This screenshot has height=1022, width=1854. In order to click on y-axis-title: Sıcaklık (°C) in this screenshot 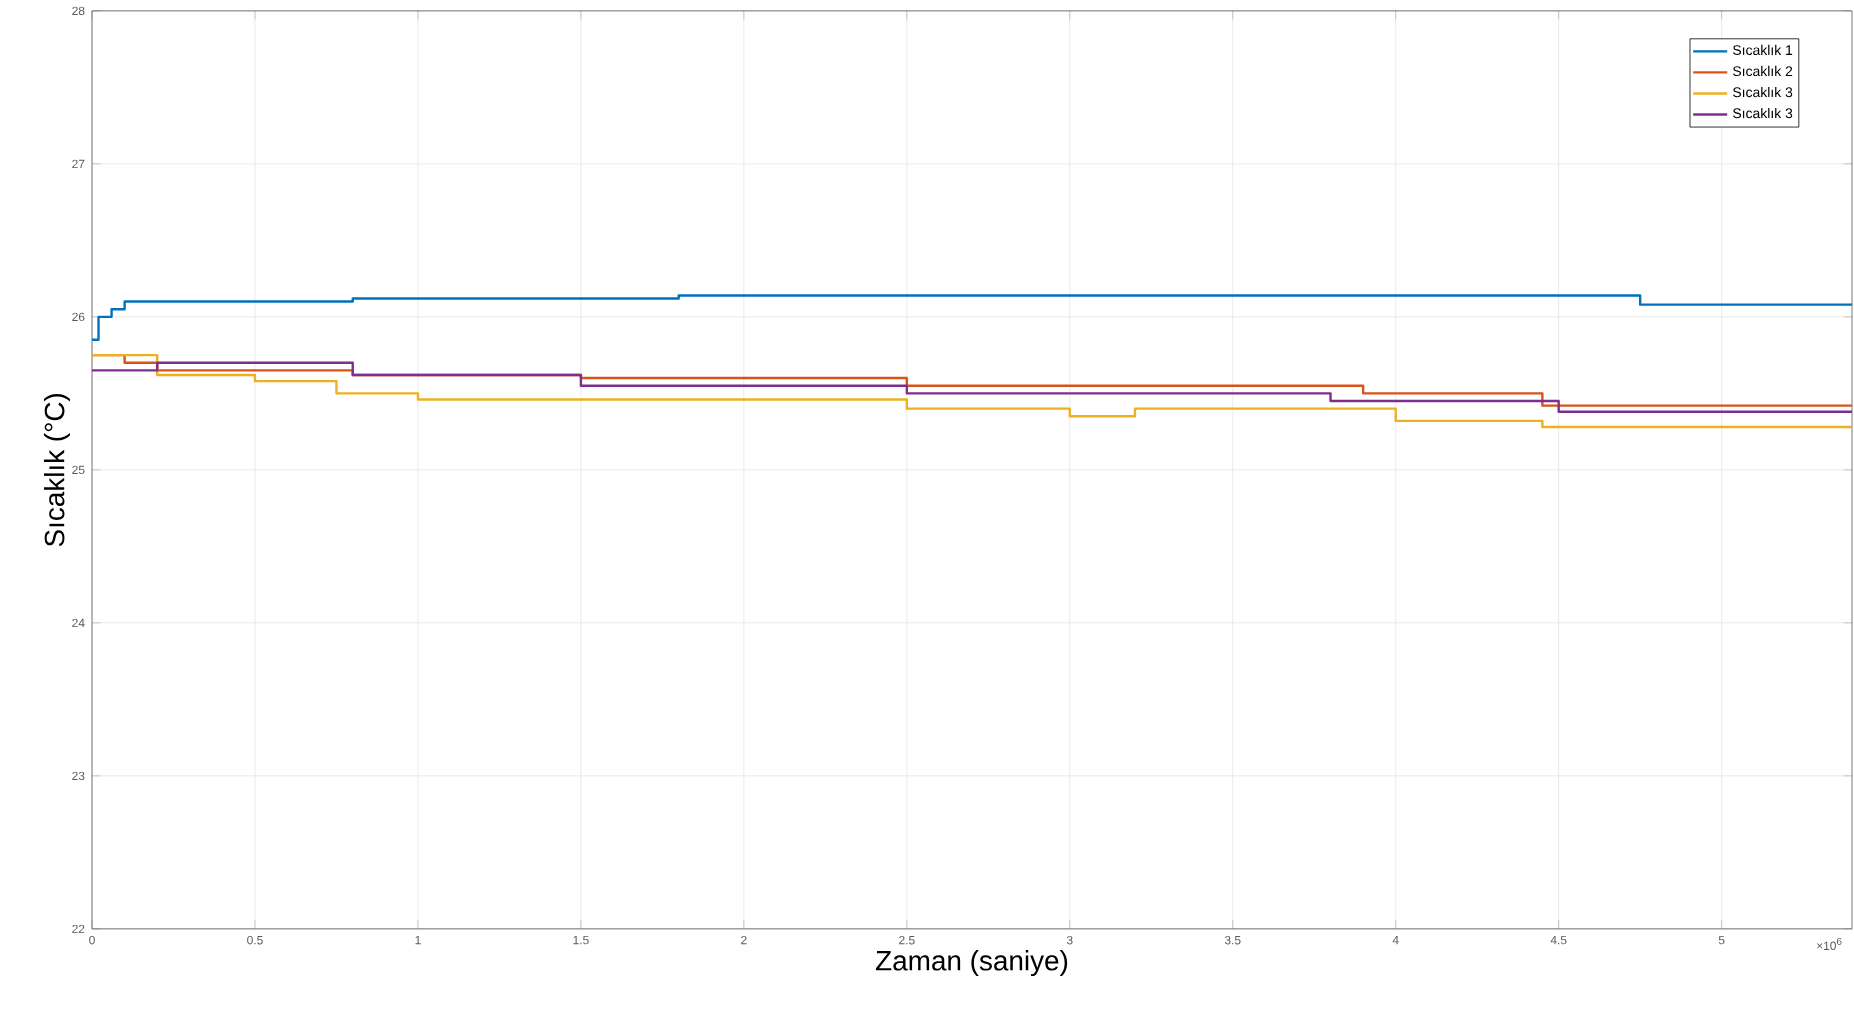, I will do `click(56, 469)`.